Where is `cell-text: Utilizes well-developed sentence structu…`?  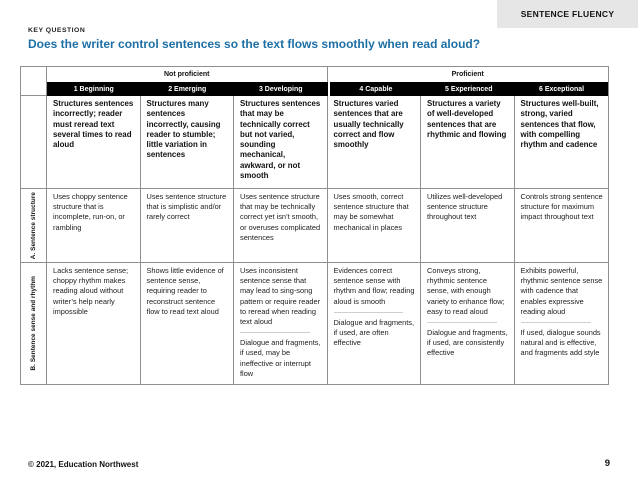 cell-text: Utilizes well-developed sentence structu… is located at coordinates (465, 207).